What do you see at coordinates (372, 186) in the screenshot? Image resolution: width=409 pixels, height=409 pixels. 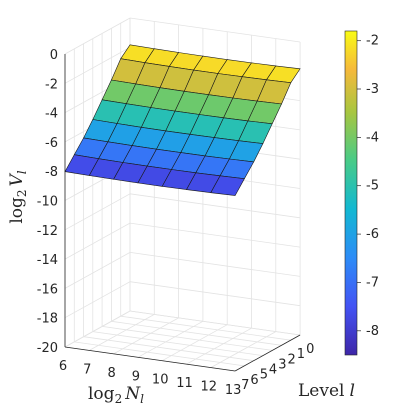 I see `colorbar-tick-label: -5` at bounding box center [372, 186].